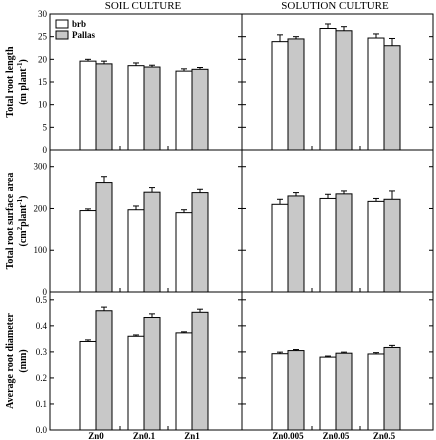 This screenshot has width=436, height=440. Describe the element at coordinates (41, 404) in the screenshot. I see `y-tick-label: 0.1` at that location.